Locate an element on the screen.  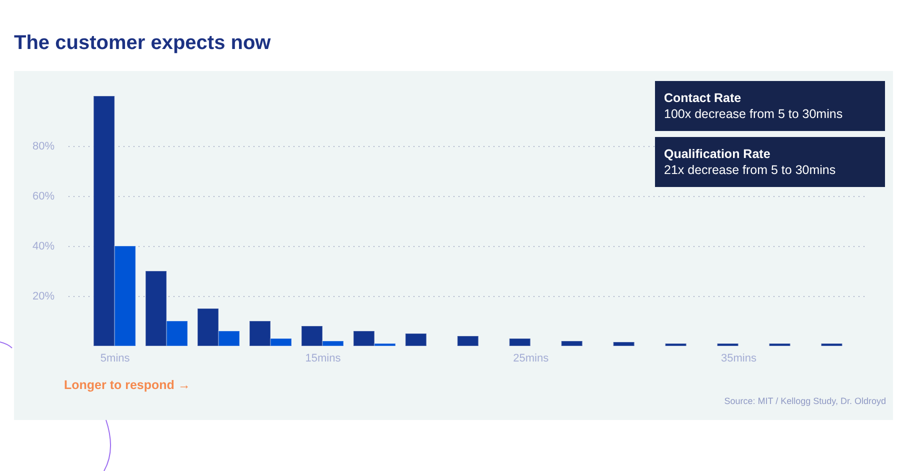
y-tick-label: 40% is located at coordinates (43, 246).